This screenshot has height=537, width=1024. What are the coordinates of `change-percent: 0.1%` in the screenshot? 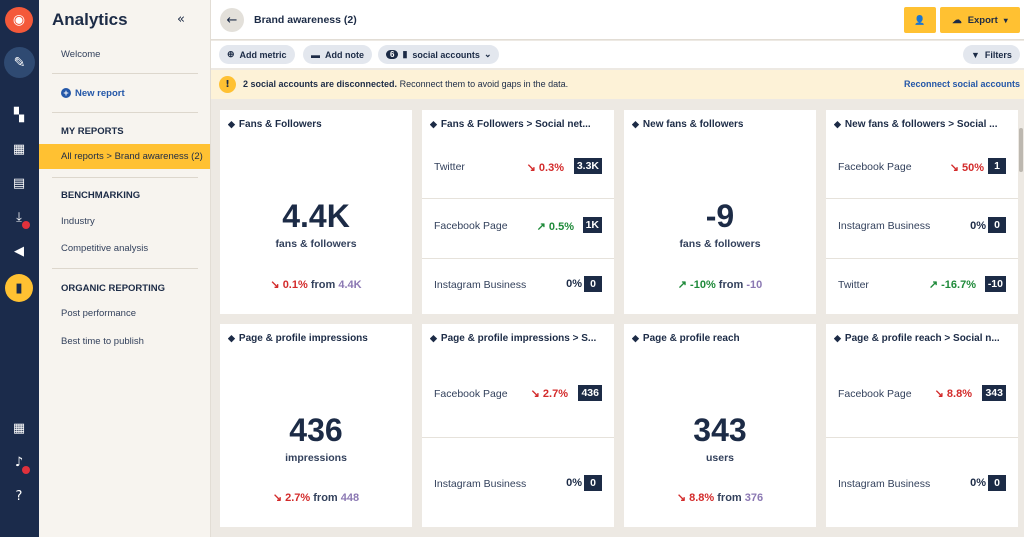 It's located at (295, 285).